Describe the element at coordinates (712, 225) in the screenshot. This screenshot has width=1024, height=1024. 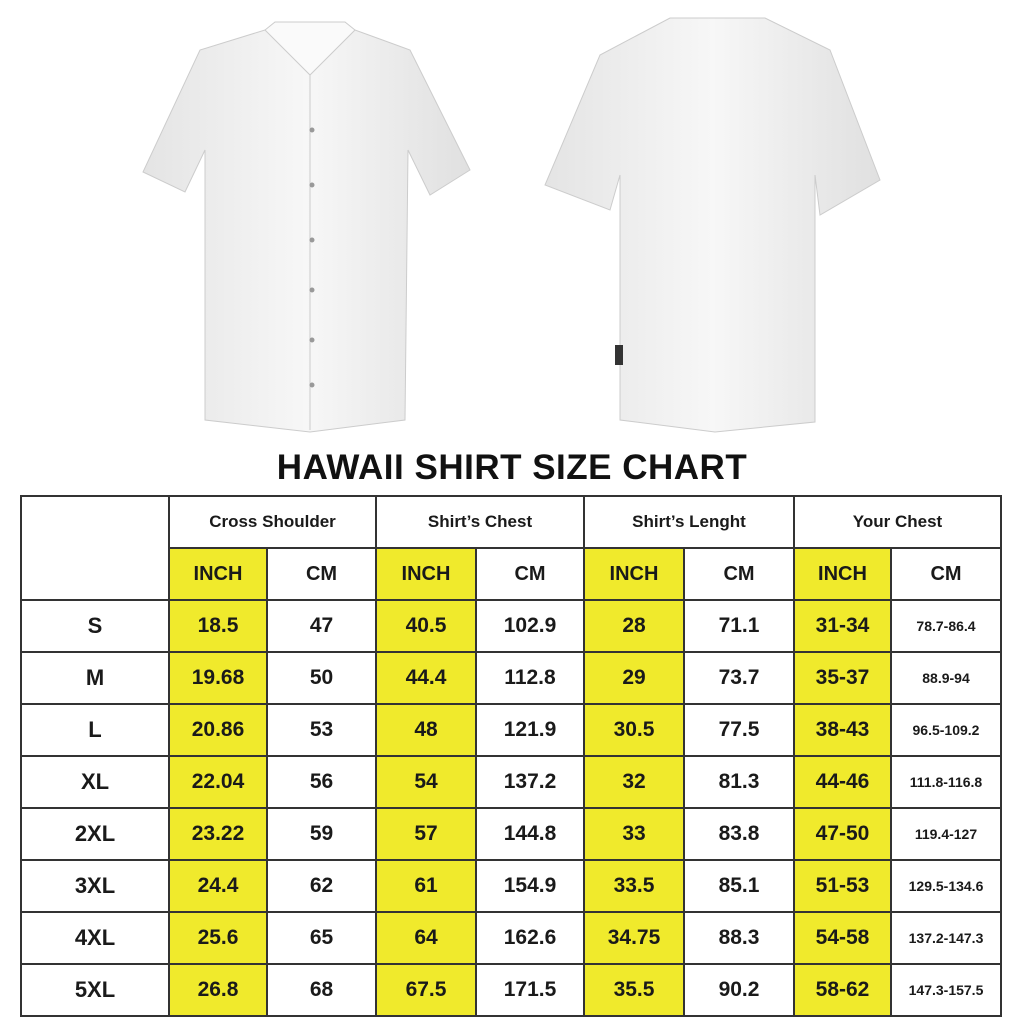
I see `shirt-back-icon` at that location.